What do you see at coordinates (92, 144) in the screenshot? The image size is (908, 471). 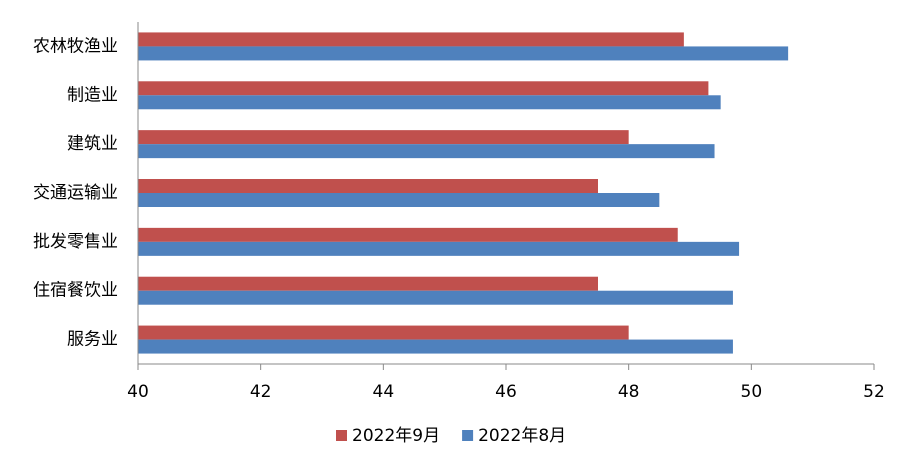 I see `y-tick-label: 建筑业` at bounding box center [92, 144].